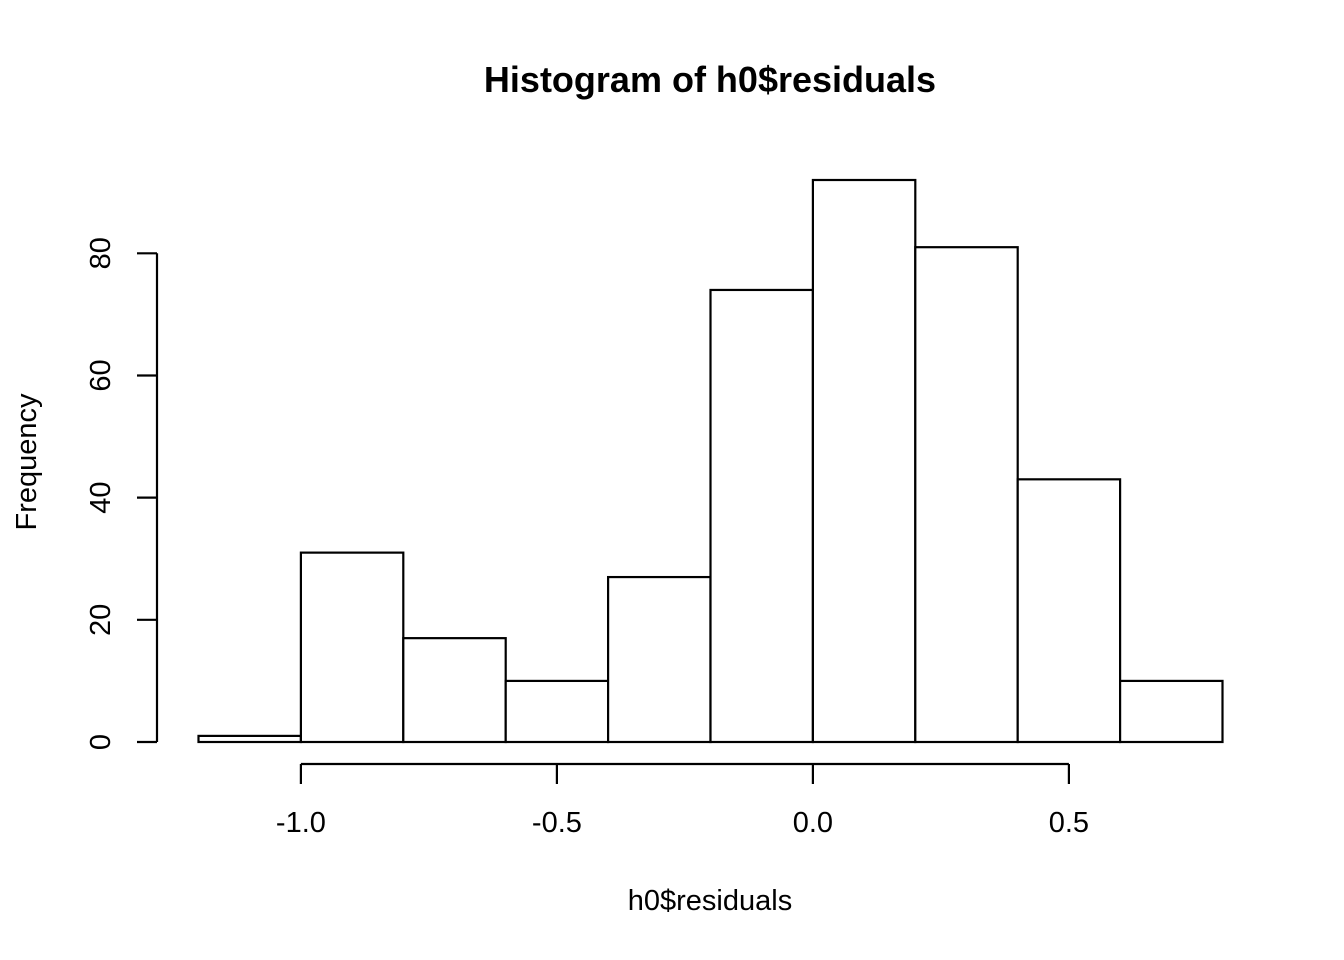  I want to click on x-tick-label: 0.0, so click(813, 823).